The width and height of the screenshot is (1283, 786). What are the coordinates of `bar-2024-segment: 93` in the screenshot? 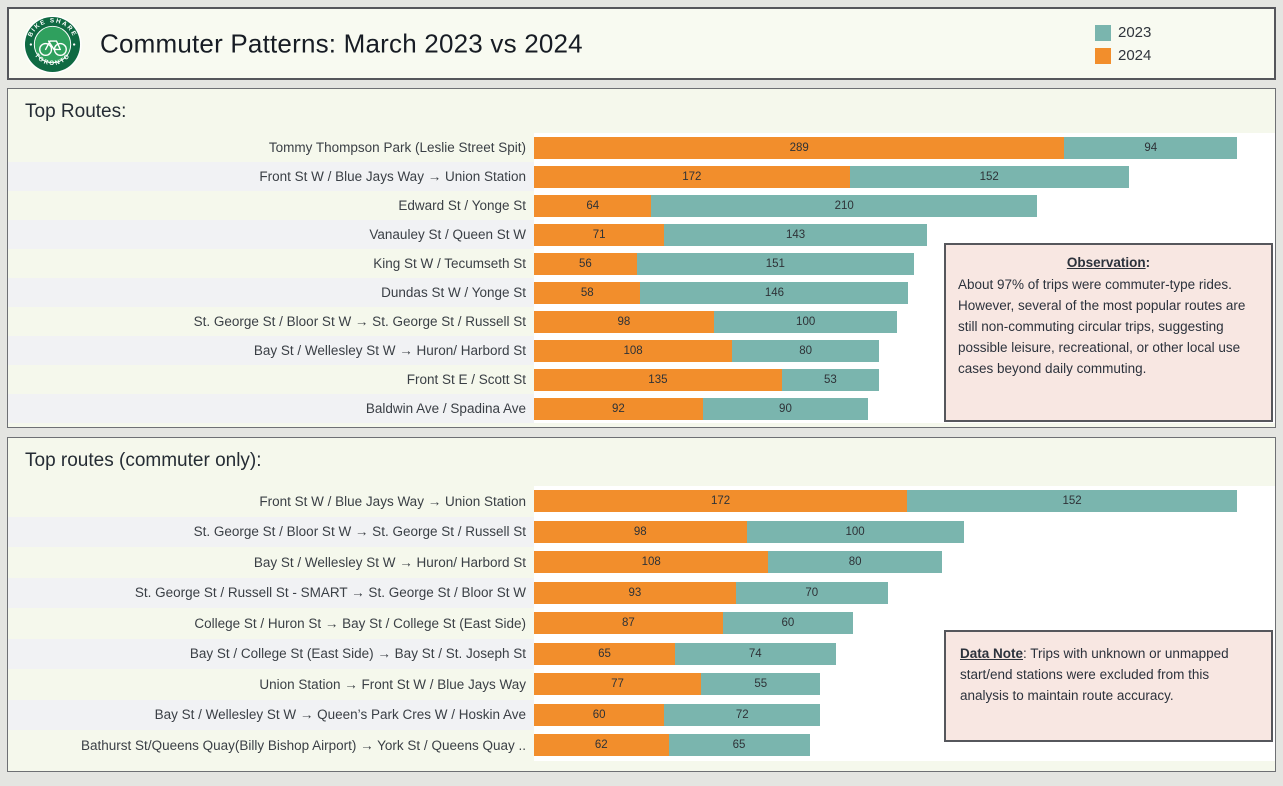 It's located at (635, 592).